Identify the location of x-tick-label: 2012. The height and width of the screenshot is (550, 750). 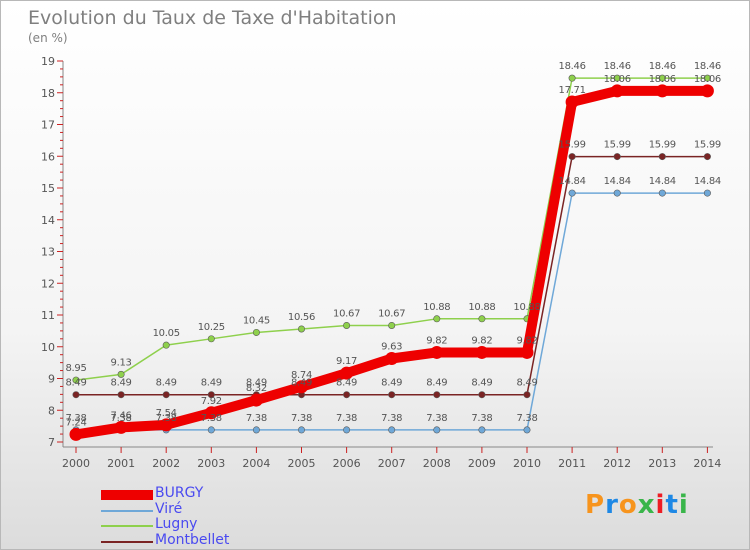
(617, 463).